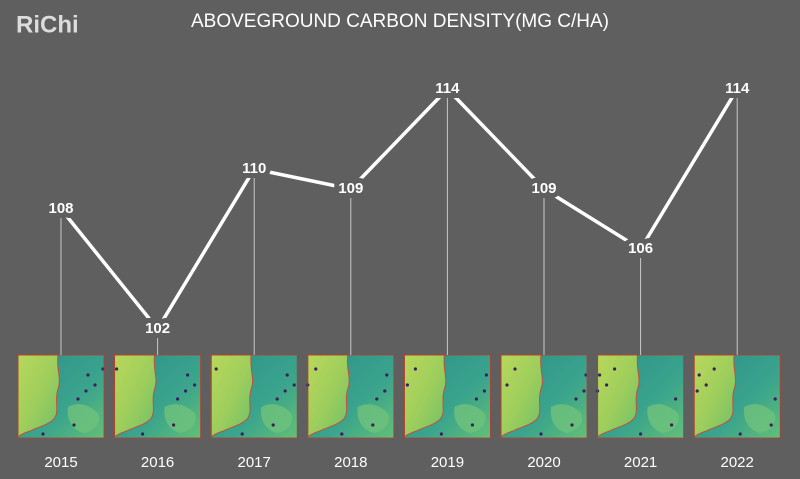 The height and width of the screenshot is (479, 800). Describe the element at coordinates (447, 462) in the screenshot. I see `x-tick-label: 2019` at that location.